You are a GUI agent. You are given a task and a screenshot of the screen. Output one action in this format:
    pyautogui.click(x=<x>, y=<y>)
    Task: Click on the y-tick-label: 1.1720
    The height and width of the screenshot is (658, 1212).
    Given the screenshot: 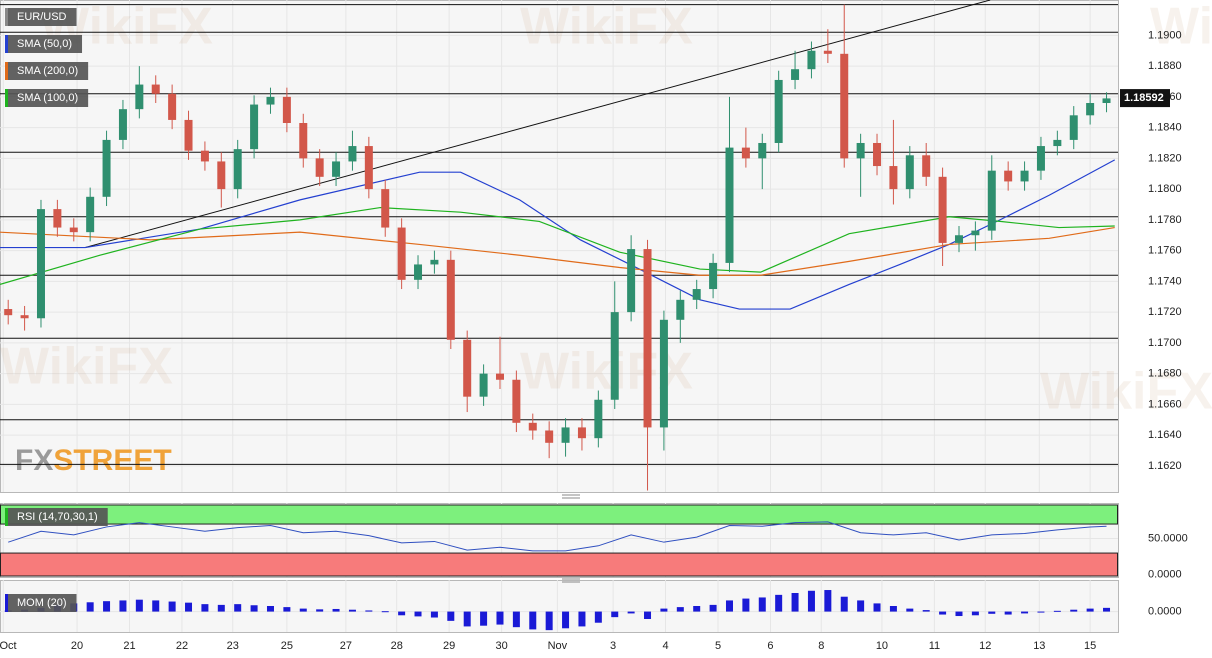 What is the action you would take?
    pyautogui.click(x=1165, y=312)
    